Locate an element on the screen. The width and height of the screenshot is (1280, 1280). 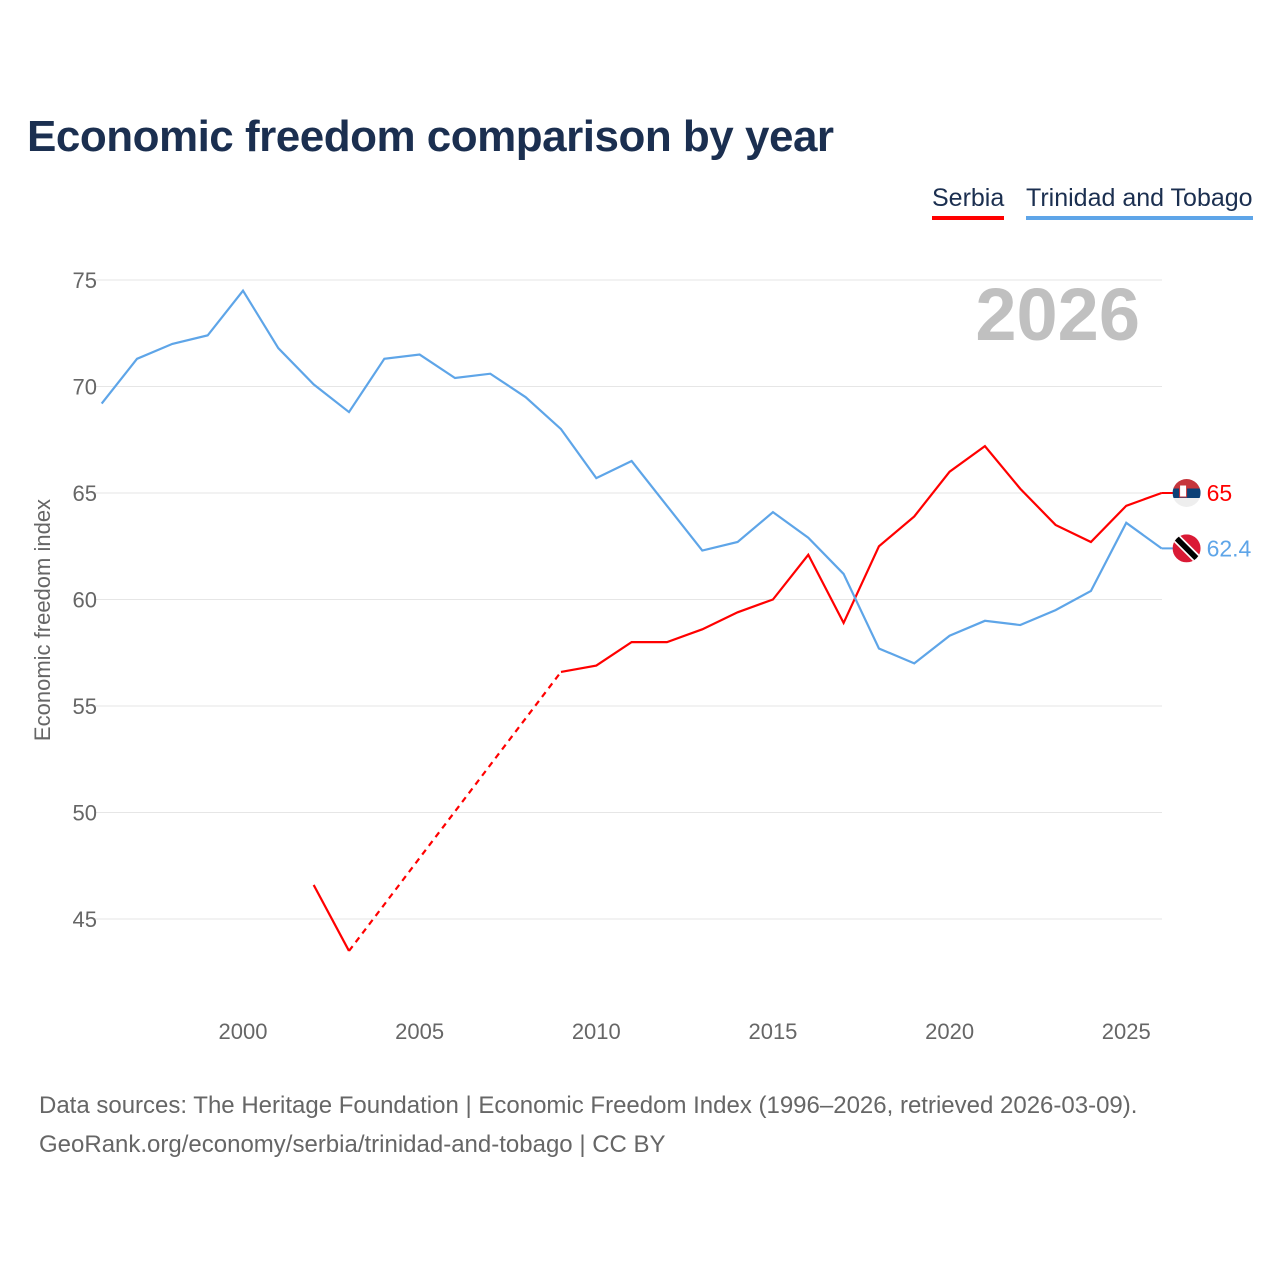
x-tick-label: 2015 is located at coordinates (772, 1031).